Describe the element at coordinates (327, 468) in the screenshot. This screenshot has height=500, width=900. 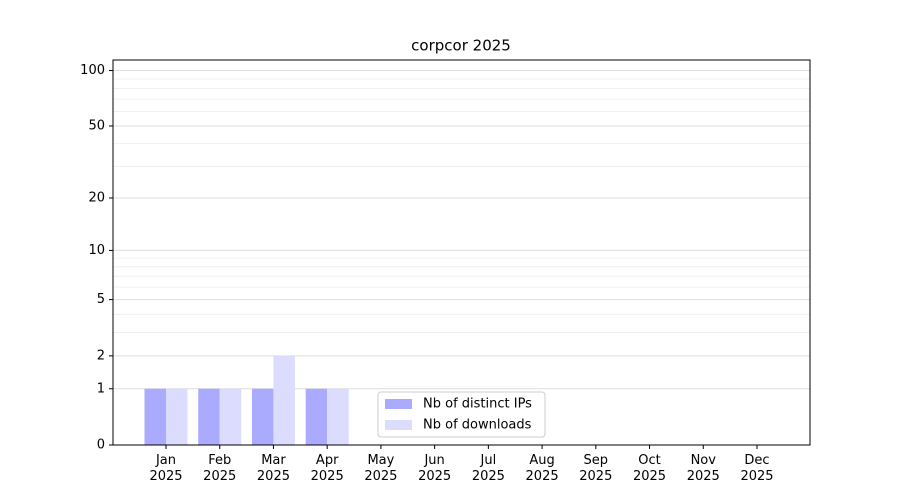
I see `x-tick-label: Apr 2025` at that location.